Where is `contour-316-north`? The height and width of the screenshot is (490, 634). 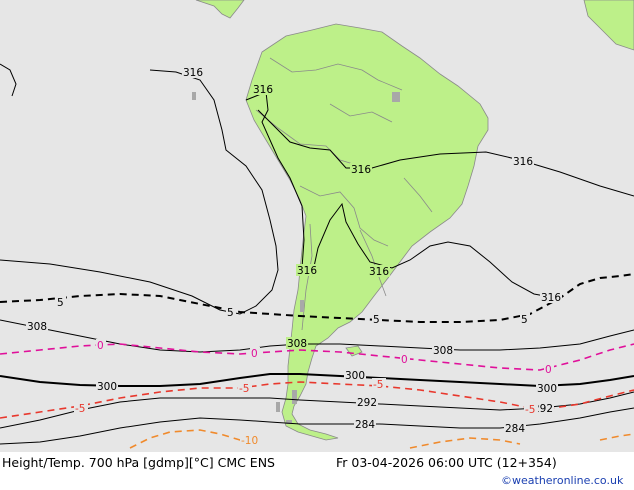
contour-316-north is located at coordinates (8, 80).